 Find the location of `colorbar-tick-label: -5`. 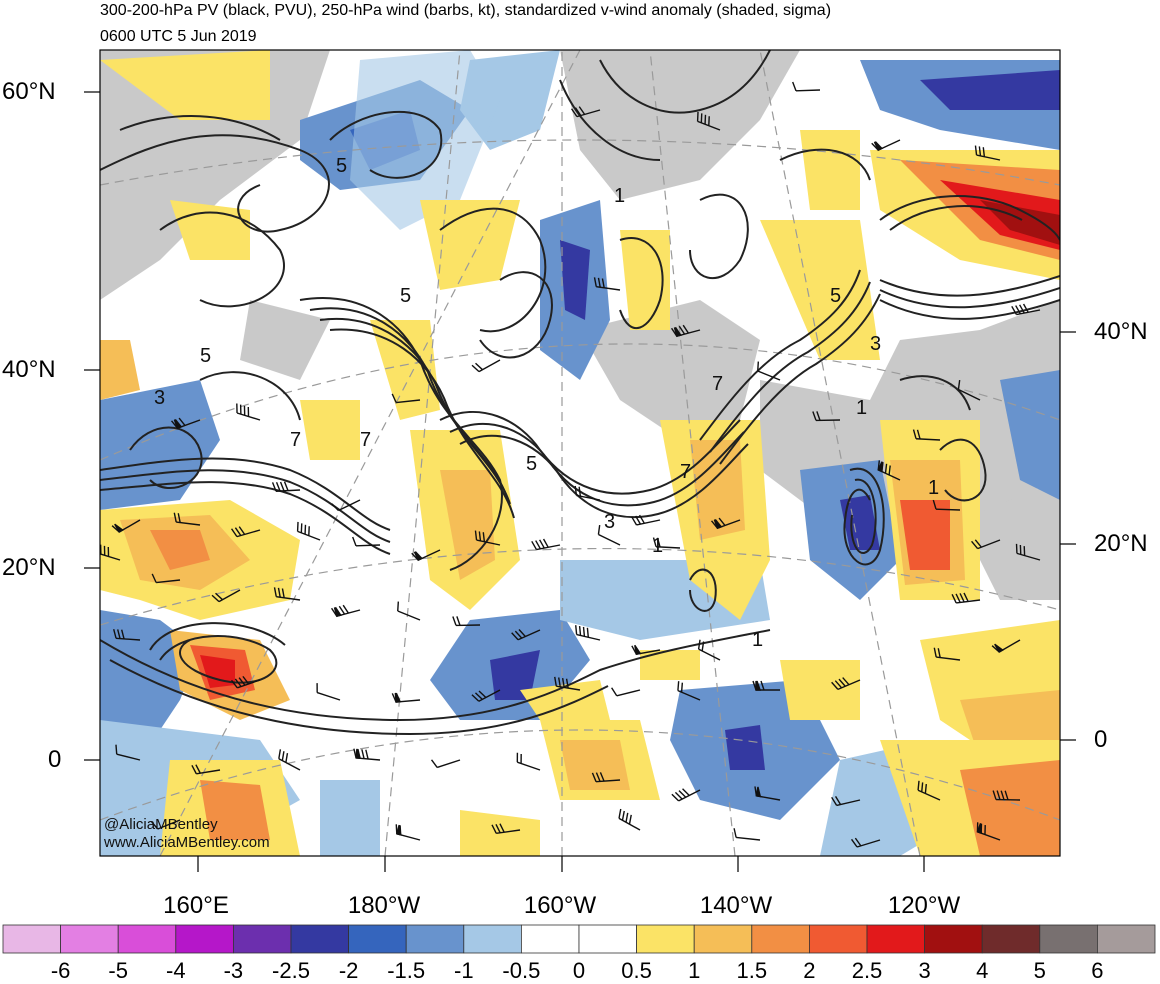

colorbar-tick-label: -5 is located at coordinates (118, 971).